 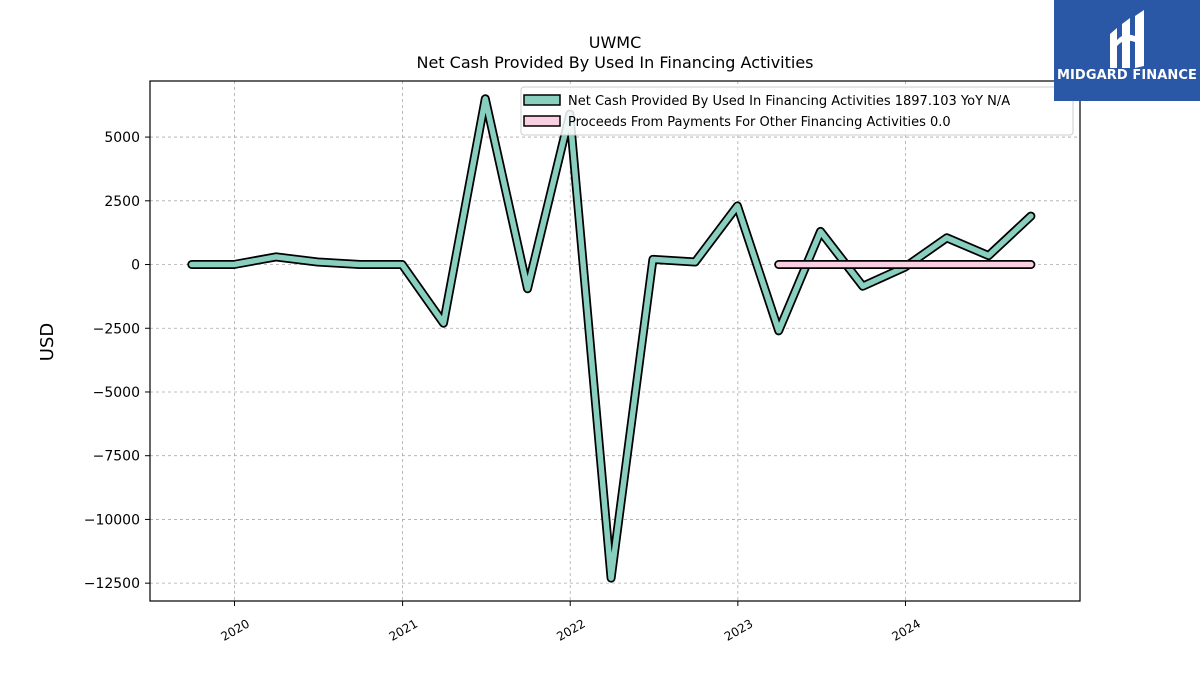 I want to click on x-tick-label: 2021, so click(x=403, y=629).